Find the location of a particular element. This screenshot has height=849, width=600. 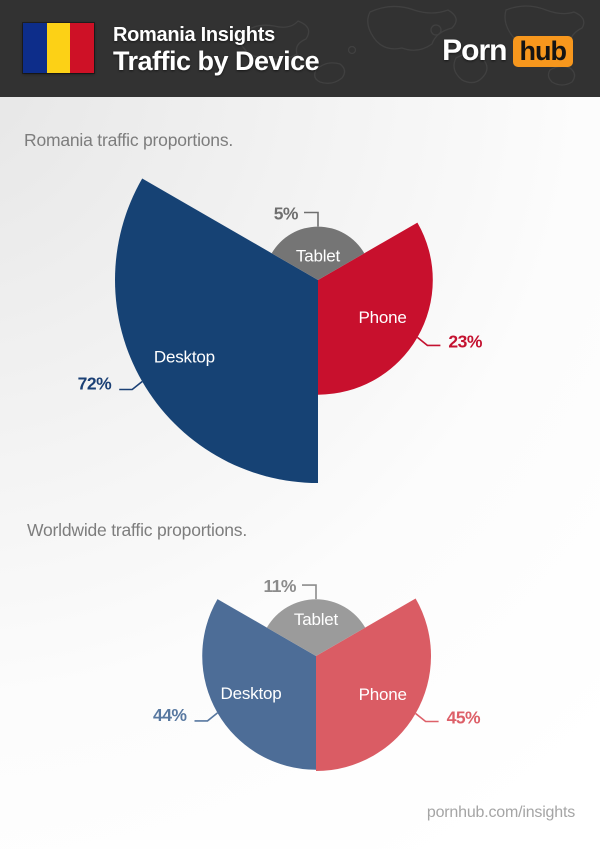

pornhub-logo: Porn hub is located at coordinates (507, 51).